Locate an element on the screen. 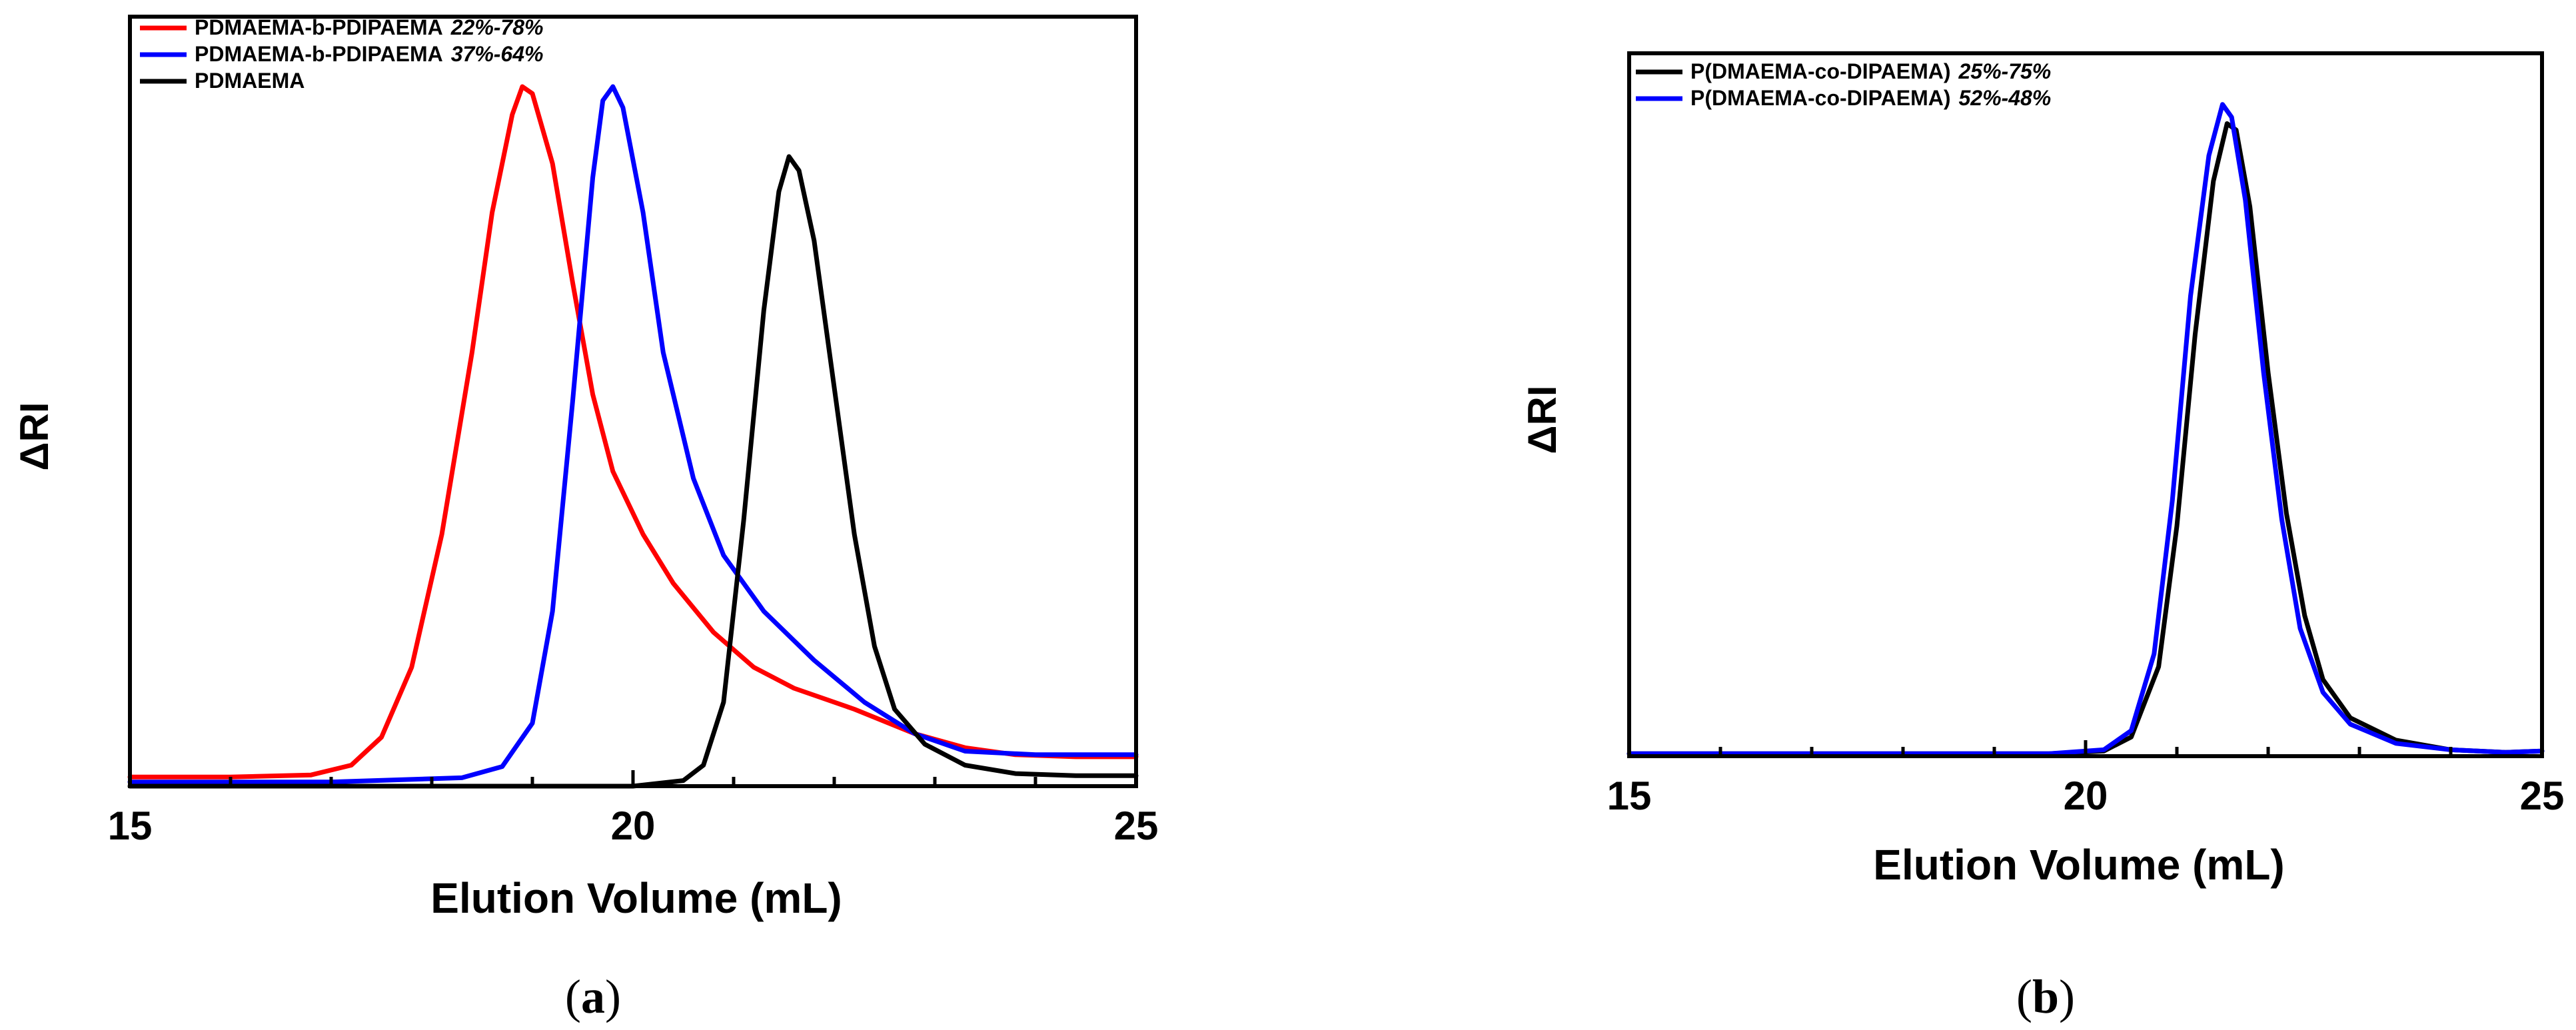 The image size is (2576, 1030). panel-a-x-tick-label: 15 is located at coordinates (130, 825).